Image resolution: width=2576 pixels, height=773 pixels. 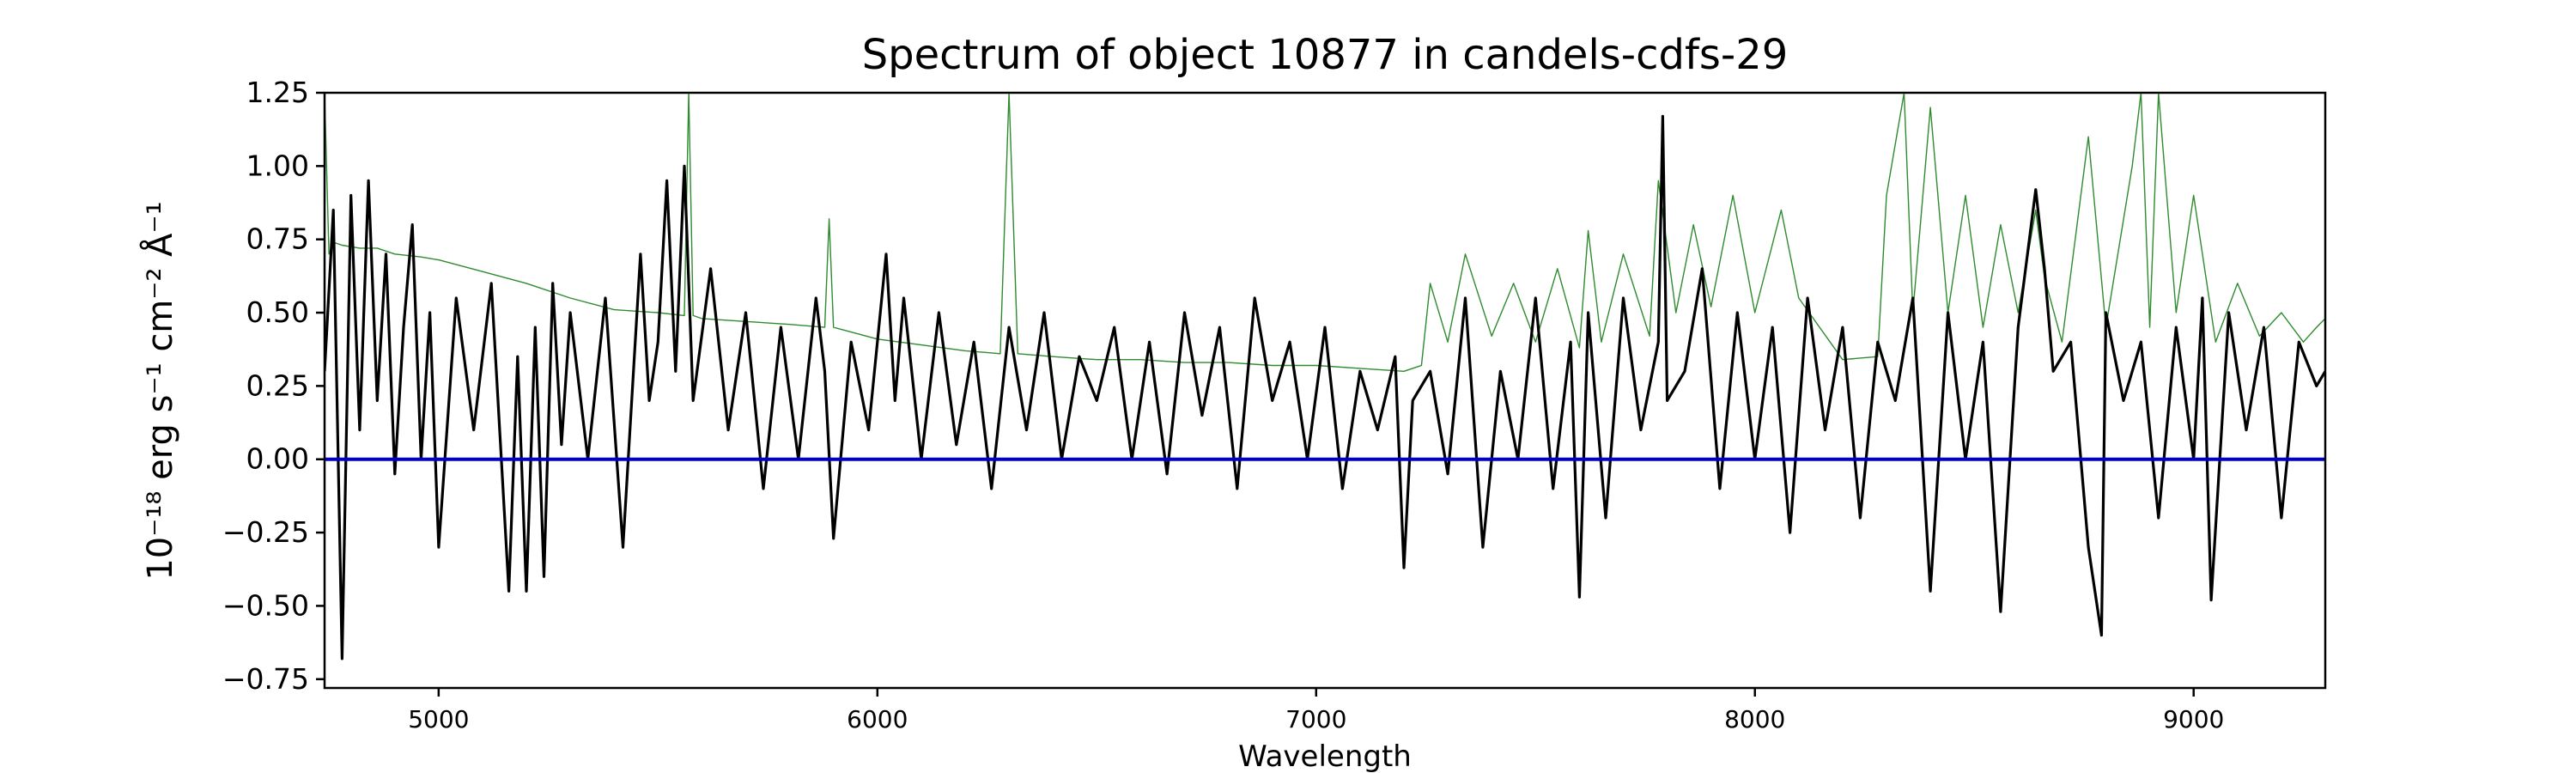 I want to click on y-tick-label: 0.25, so click(x=278, y=385).